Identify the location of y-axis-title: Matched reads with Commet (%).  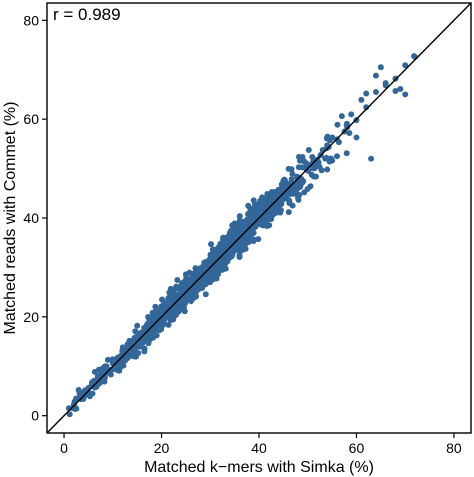
(10, 218).